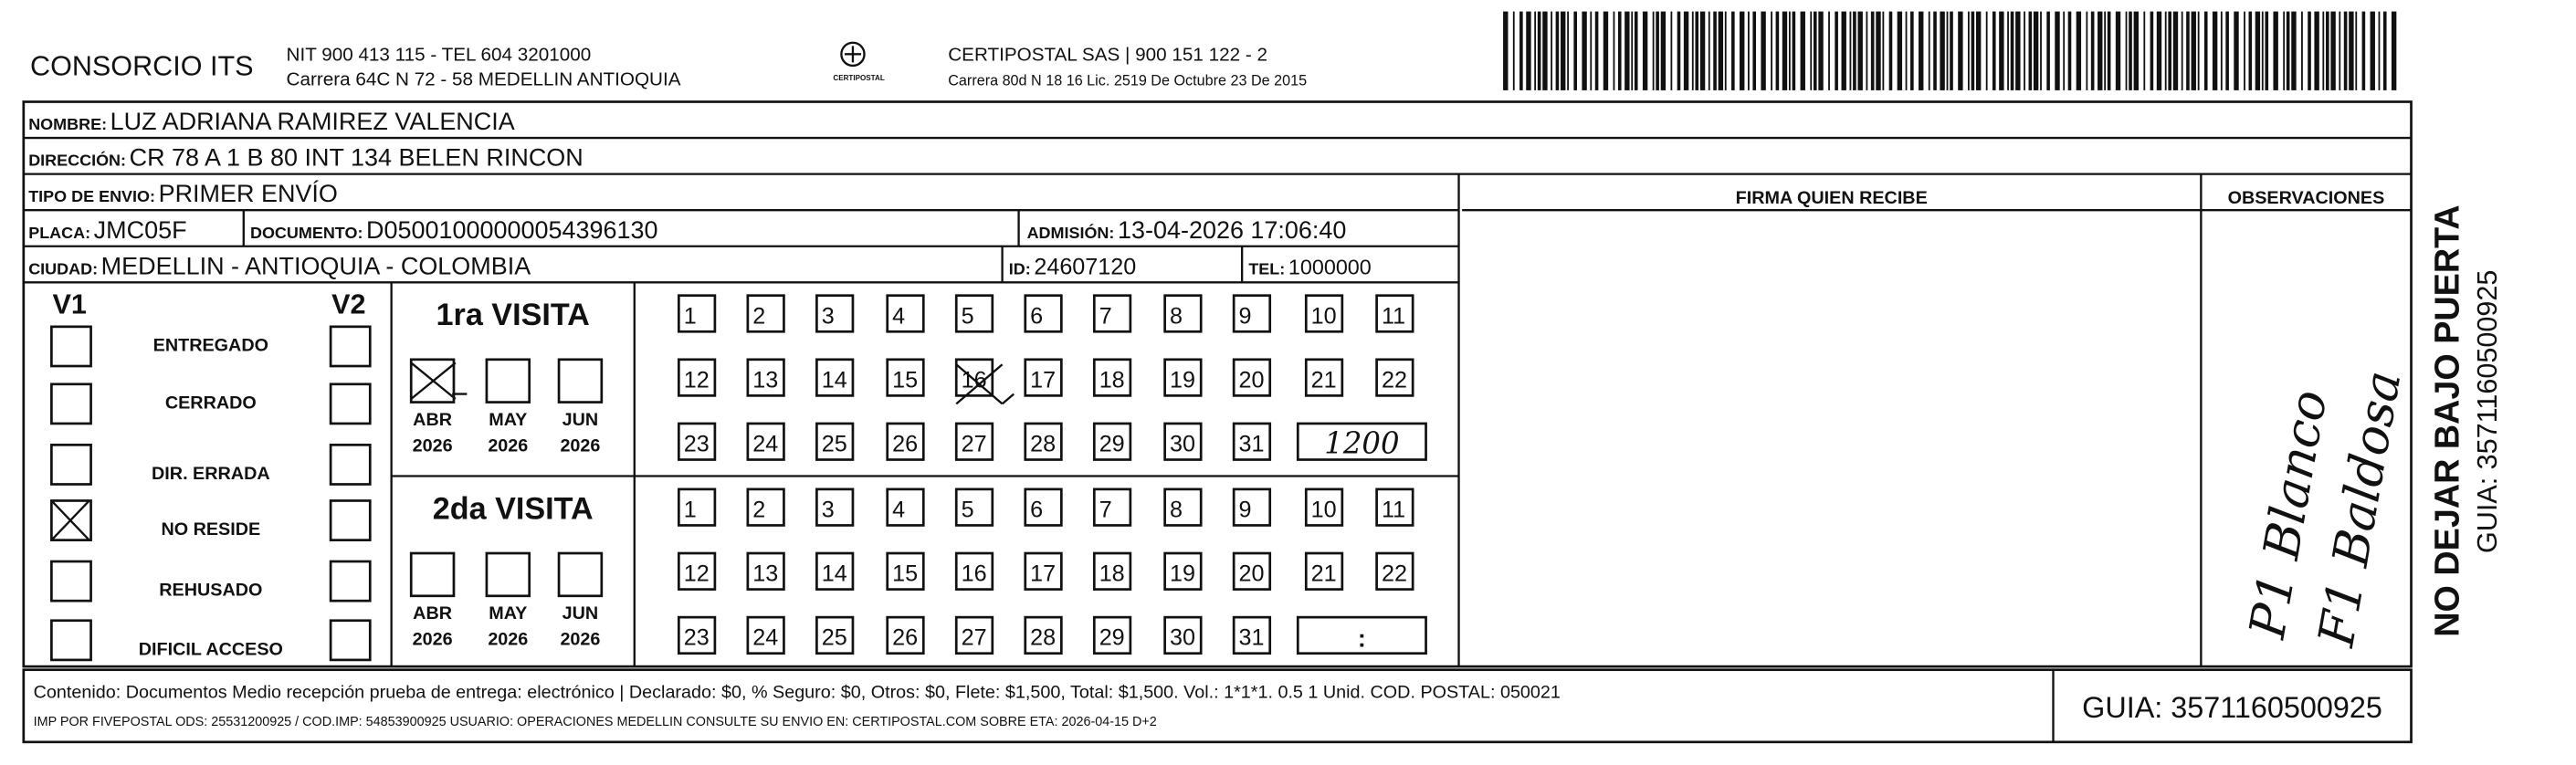  Describe the element at coordinates (210, 591) in the screenshot. I see `status-option: REHUSADO` at that location.